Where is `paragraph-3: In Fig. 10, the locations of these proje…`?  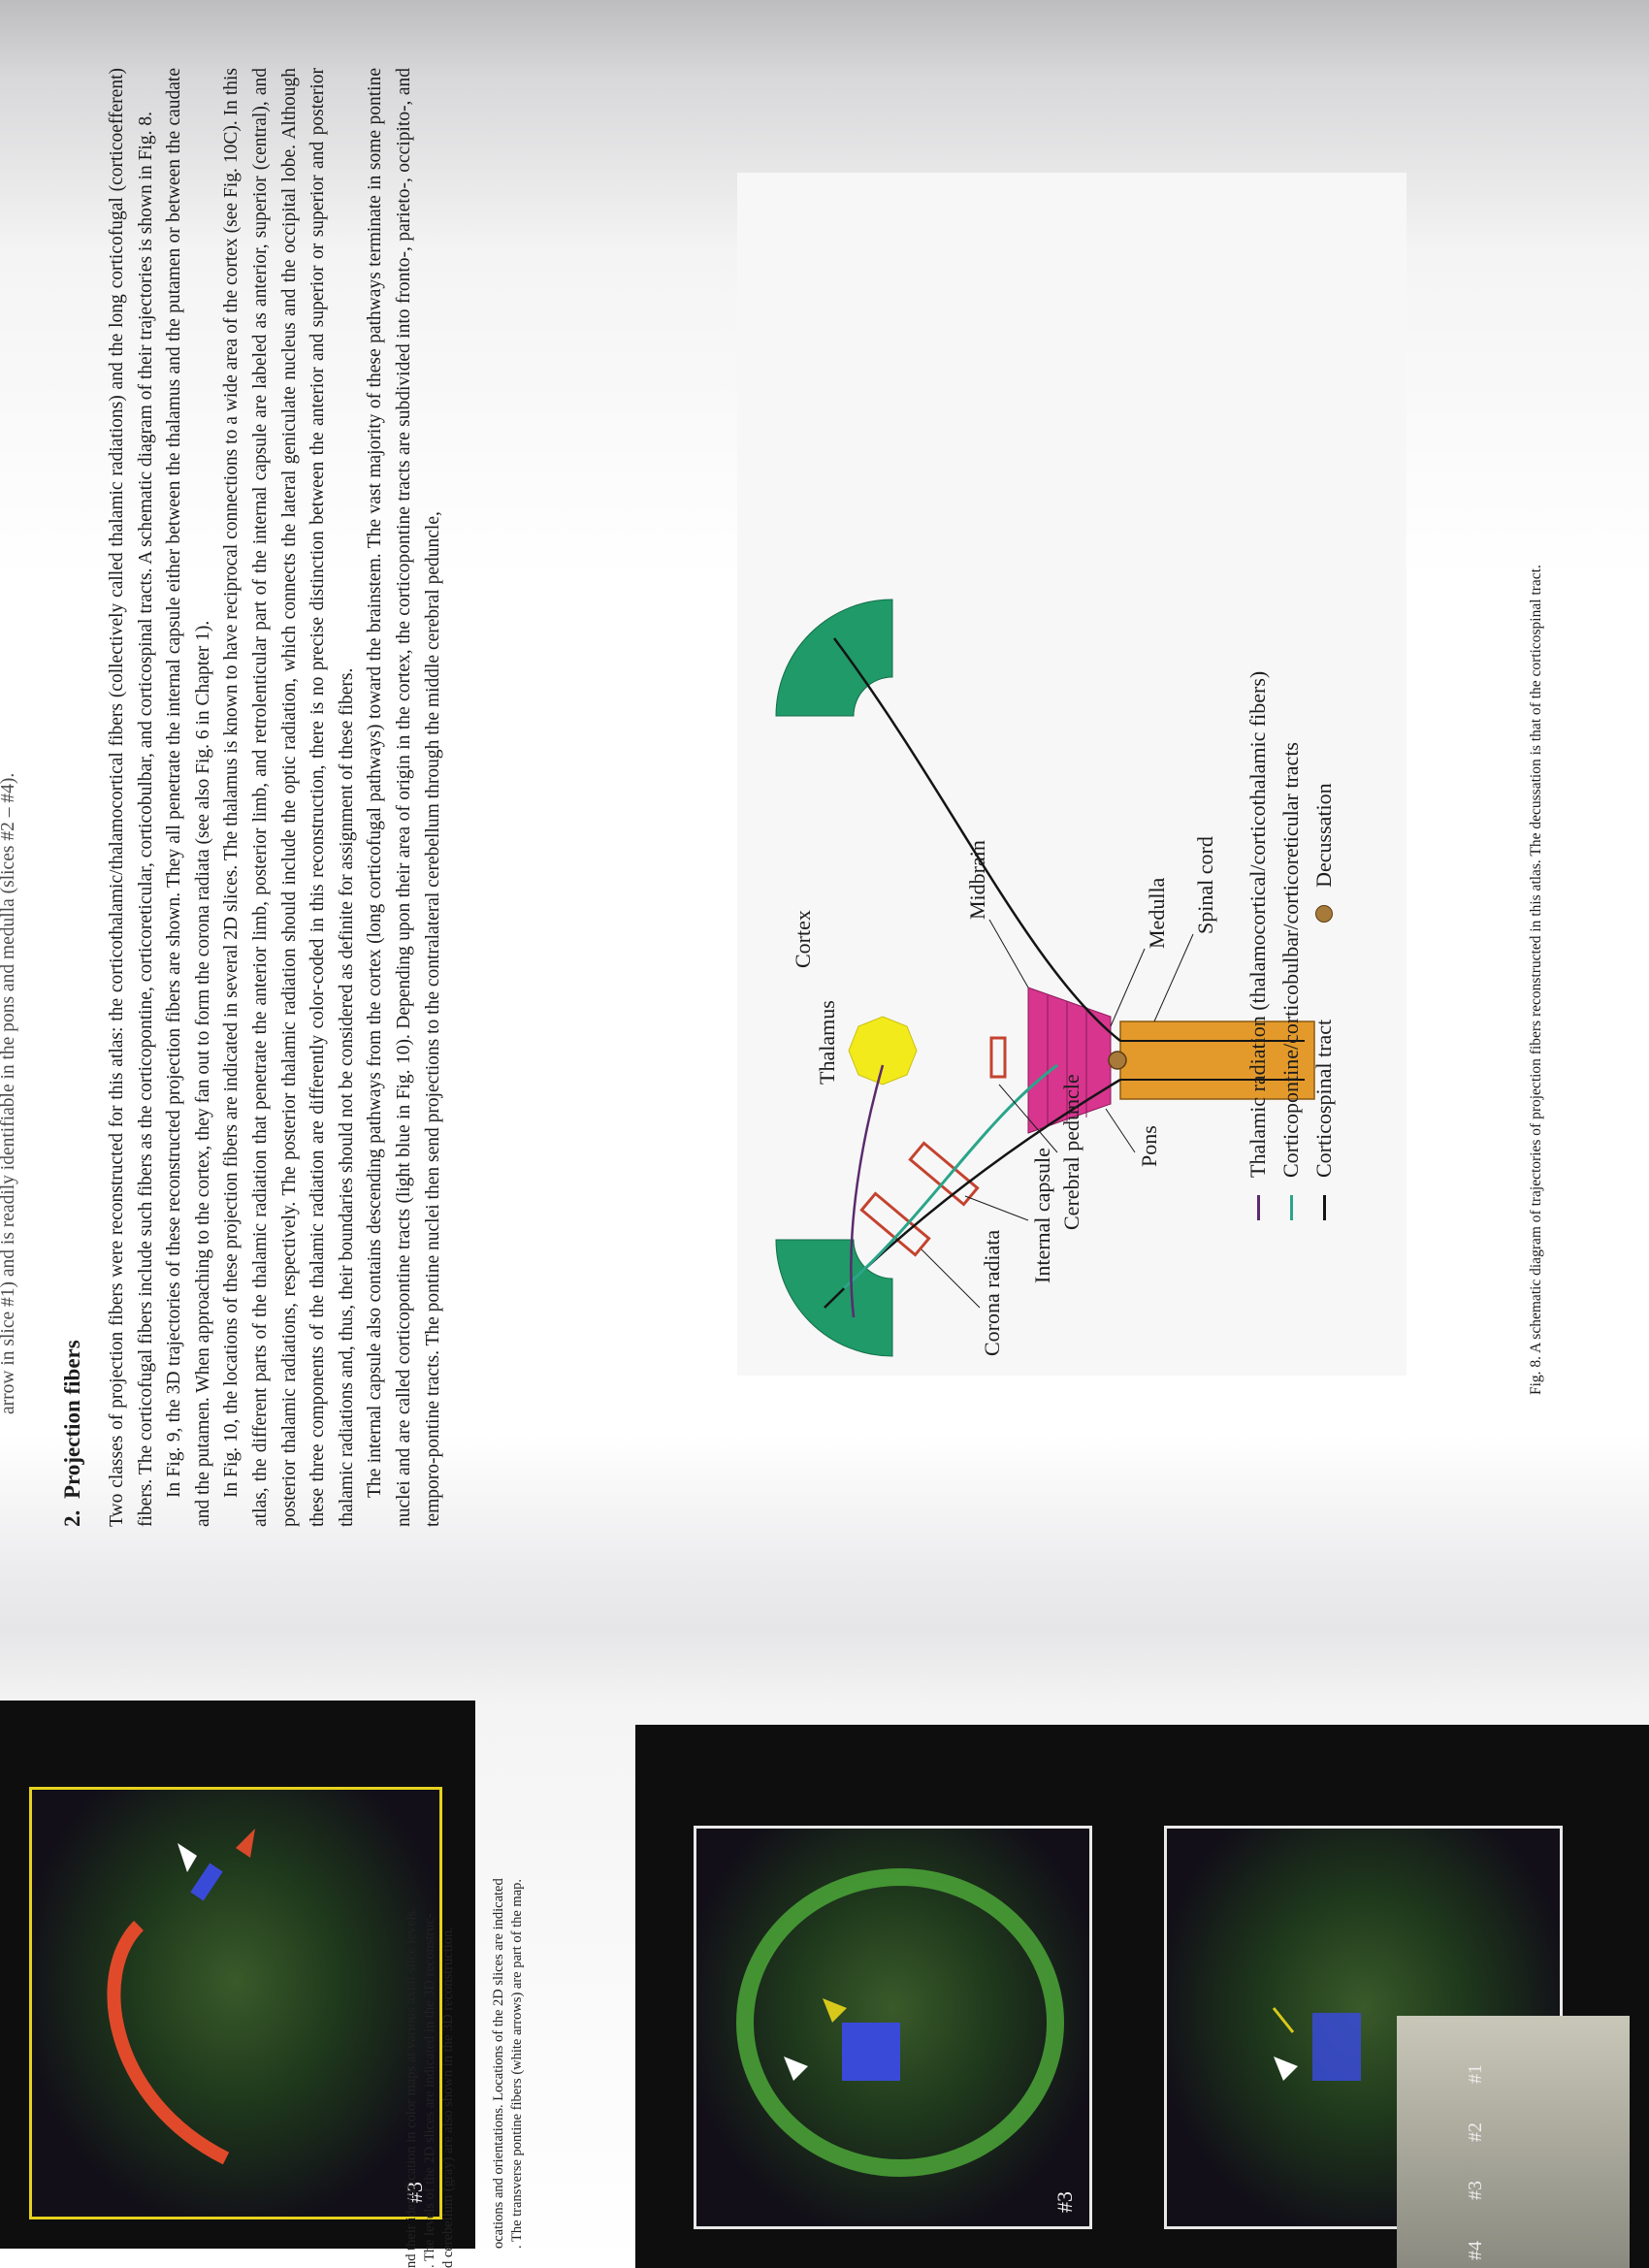 paragraph-3: In Fig. 10, the locations of these proje… is located at coordinates (289, 797).